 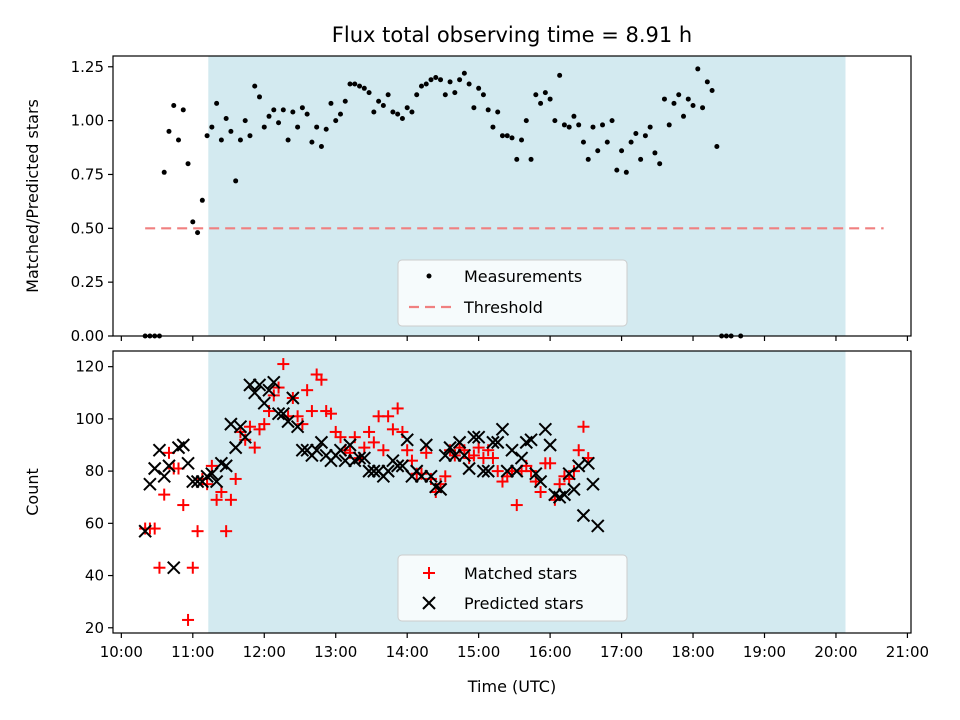 What do you see at coordinates (429, 603) in the screenshot?
I see `legend-predicted-marker` at bounding box center [429, 603].